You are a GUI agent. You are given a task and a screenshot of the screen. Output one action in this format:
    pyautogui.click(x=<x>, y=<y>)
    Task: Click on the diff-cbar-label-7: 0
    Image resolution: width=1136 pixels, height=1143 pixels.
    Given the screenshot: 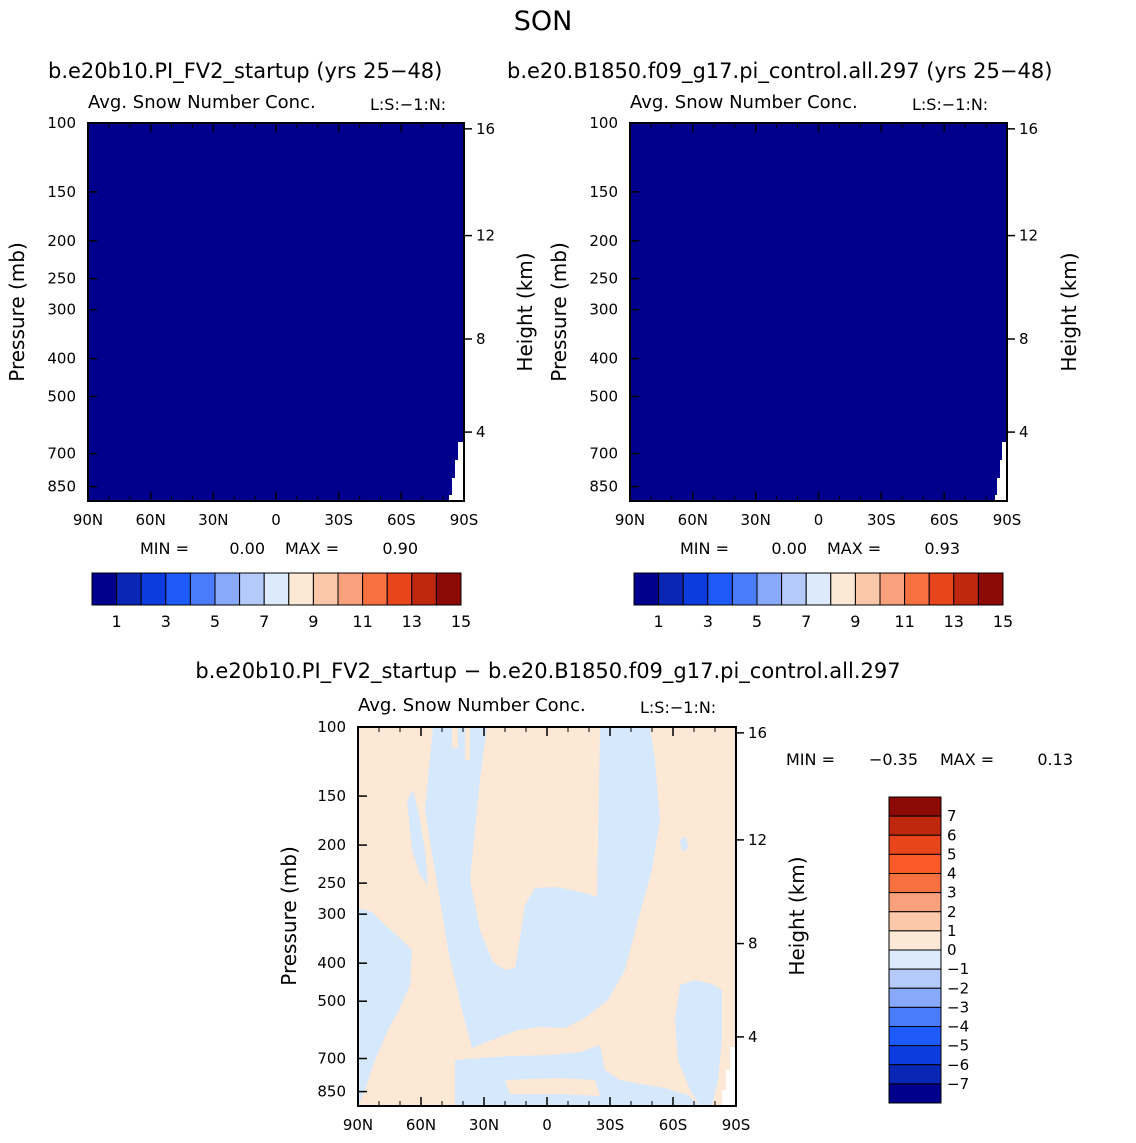 What is the action you would take?
    pyautogui.click(x=952, y=950)
    